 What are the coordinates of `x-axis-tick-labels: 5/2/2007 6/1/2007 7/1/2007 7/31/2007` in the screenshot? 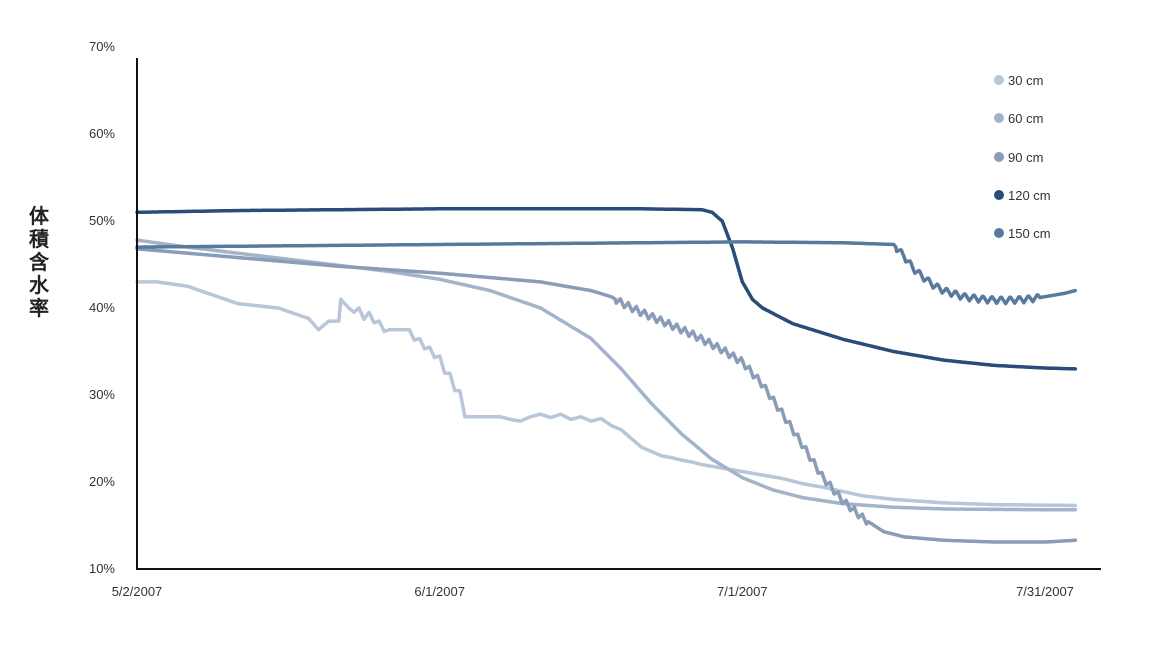 It's located at (593, 591).